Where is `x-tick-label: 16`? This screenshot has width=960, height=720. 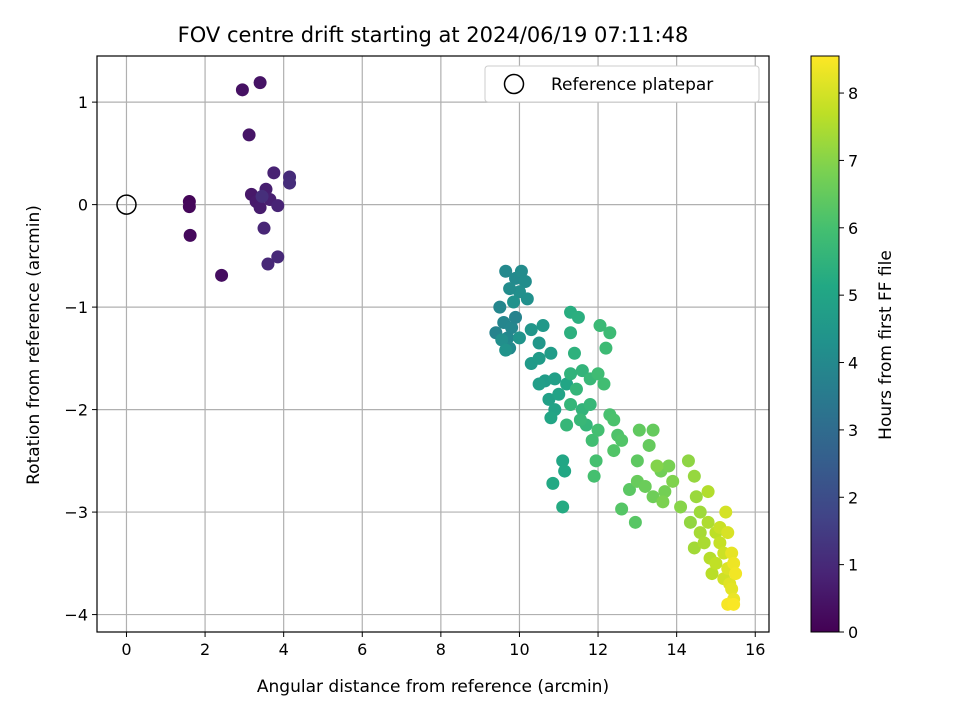 x-tick-label: 16 is located at coordinates (755, 649).